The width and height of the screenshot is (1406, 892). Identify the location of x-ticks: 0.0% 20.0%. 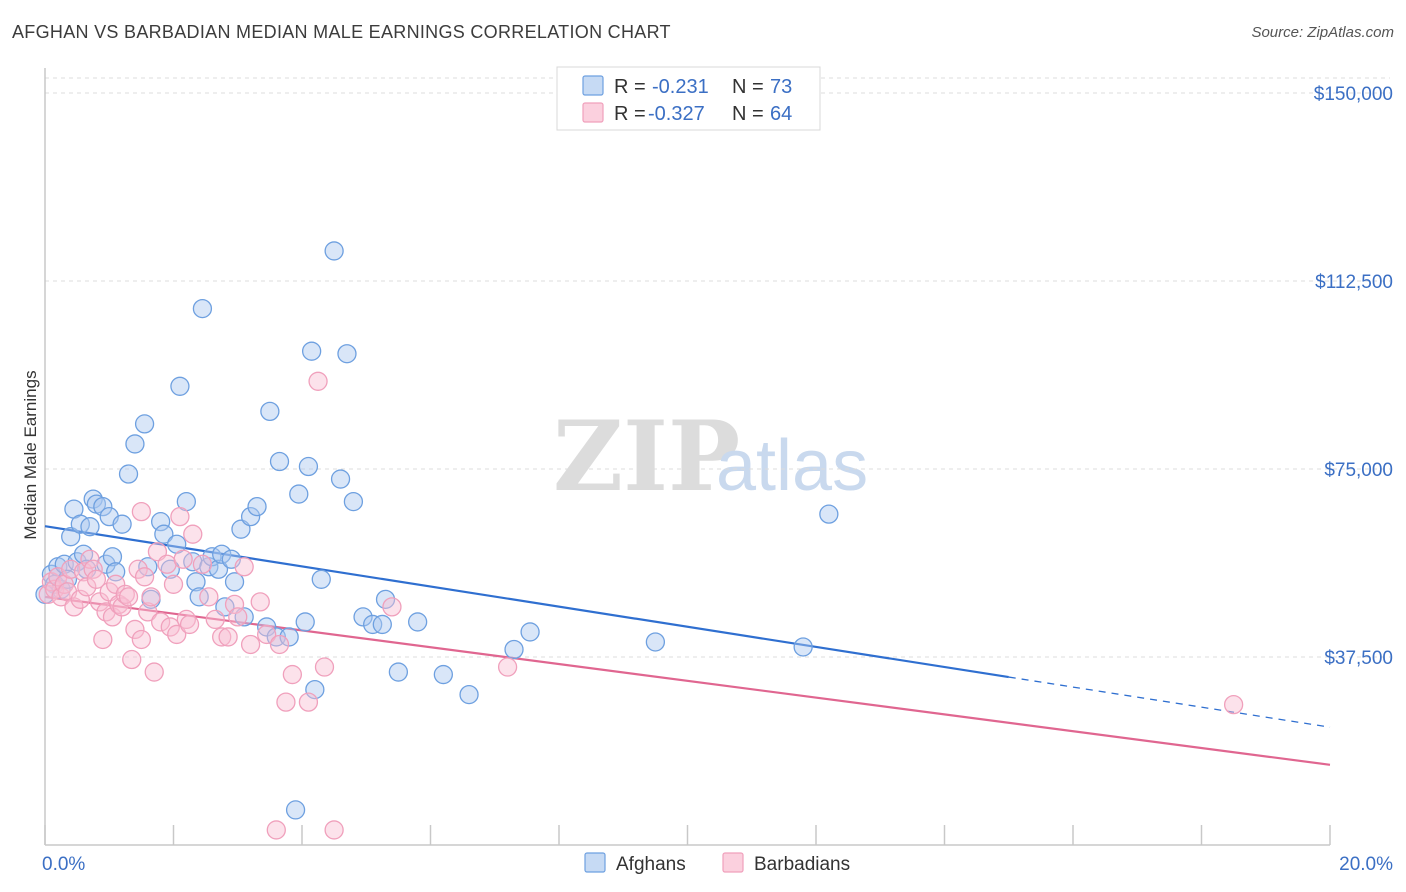
(717, 864).